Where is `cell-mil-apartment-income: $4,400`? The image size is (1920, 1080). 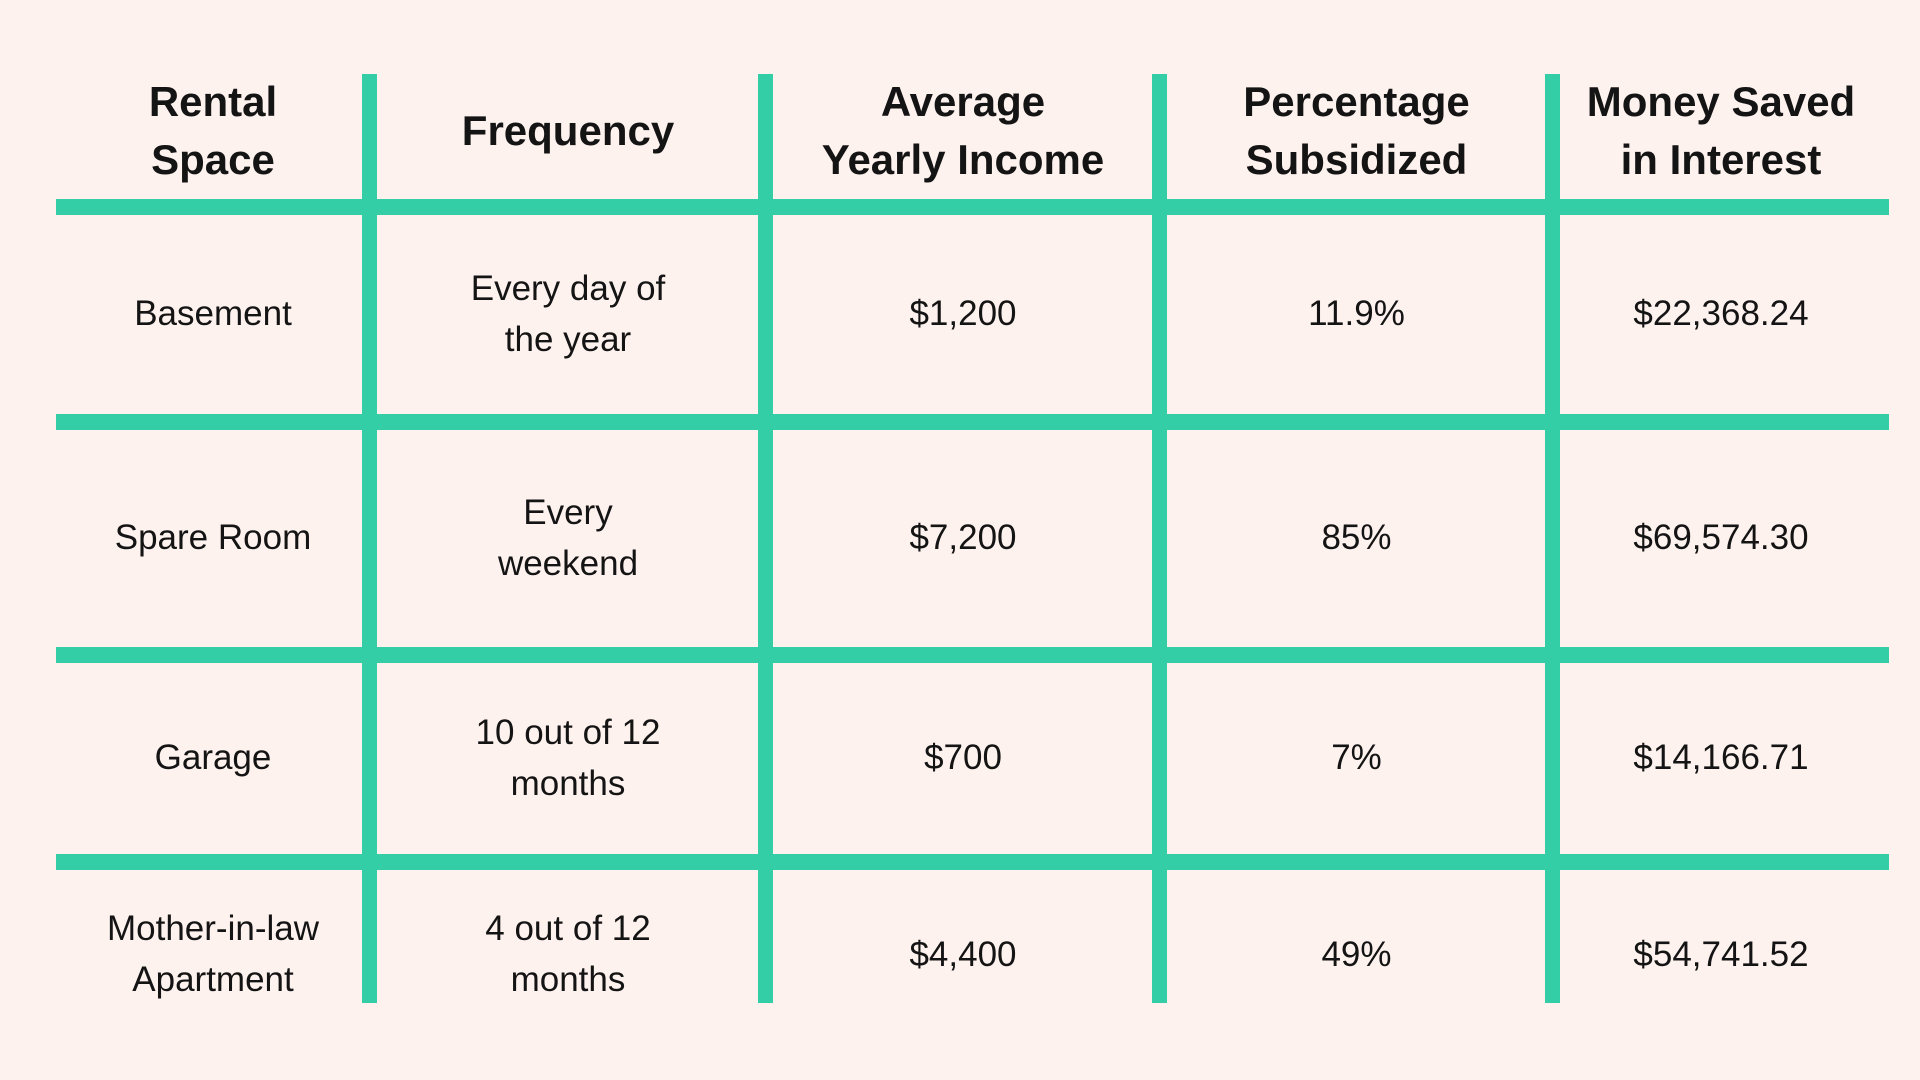 cell-mil-apartment-income: $4,400 is located at coordinates (963, 954).